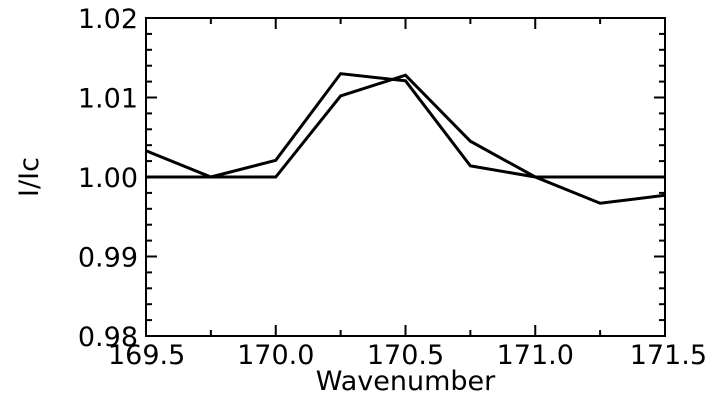 This screenshot has width=712, height=397. I want to click on y-tick-label: 1.01, so click(108, 99).